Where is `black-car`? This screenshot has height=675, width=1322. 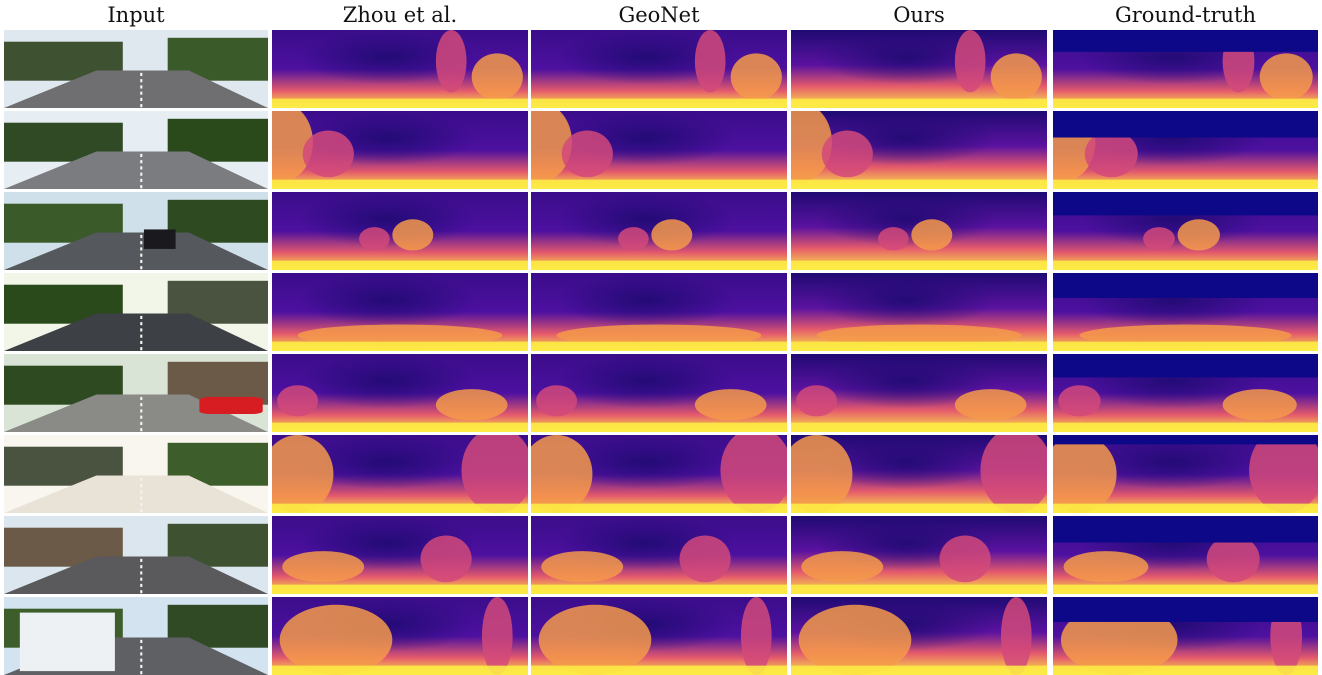
black-car is located at coordinates (159, 239).